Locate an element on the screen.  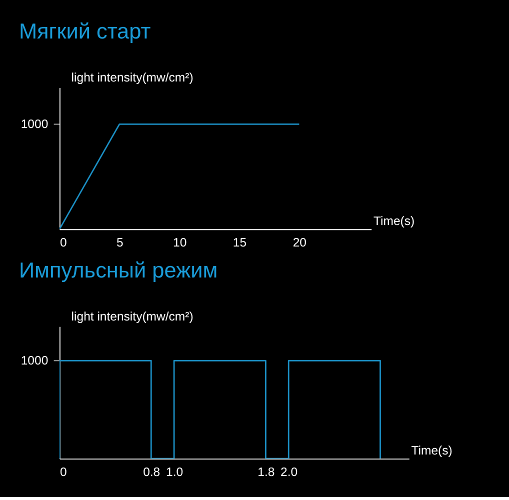
chart-title: Импульсный режим is located at coordinates (118, 269).